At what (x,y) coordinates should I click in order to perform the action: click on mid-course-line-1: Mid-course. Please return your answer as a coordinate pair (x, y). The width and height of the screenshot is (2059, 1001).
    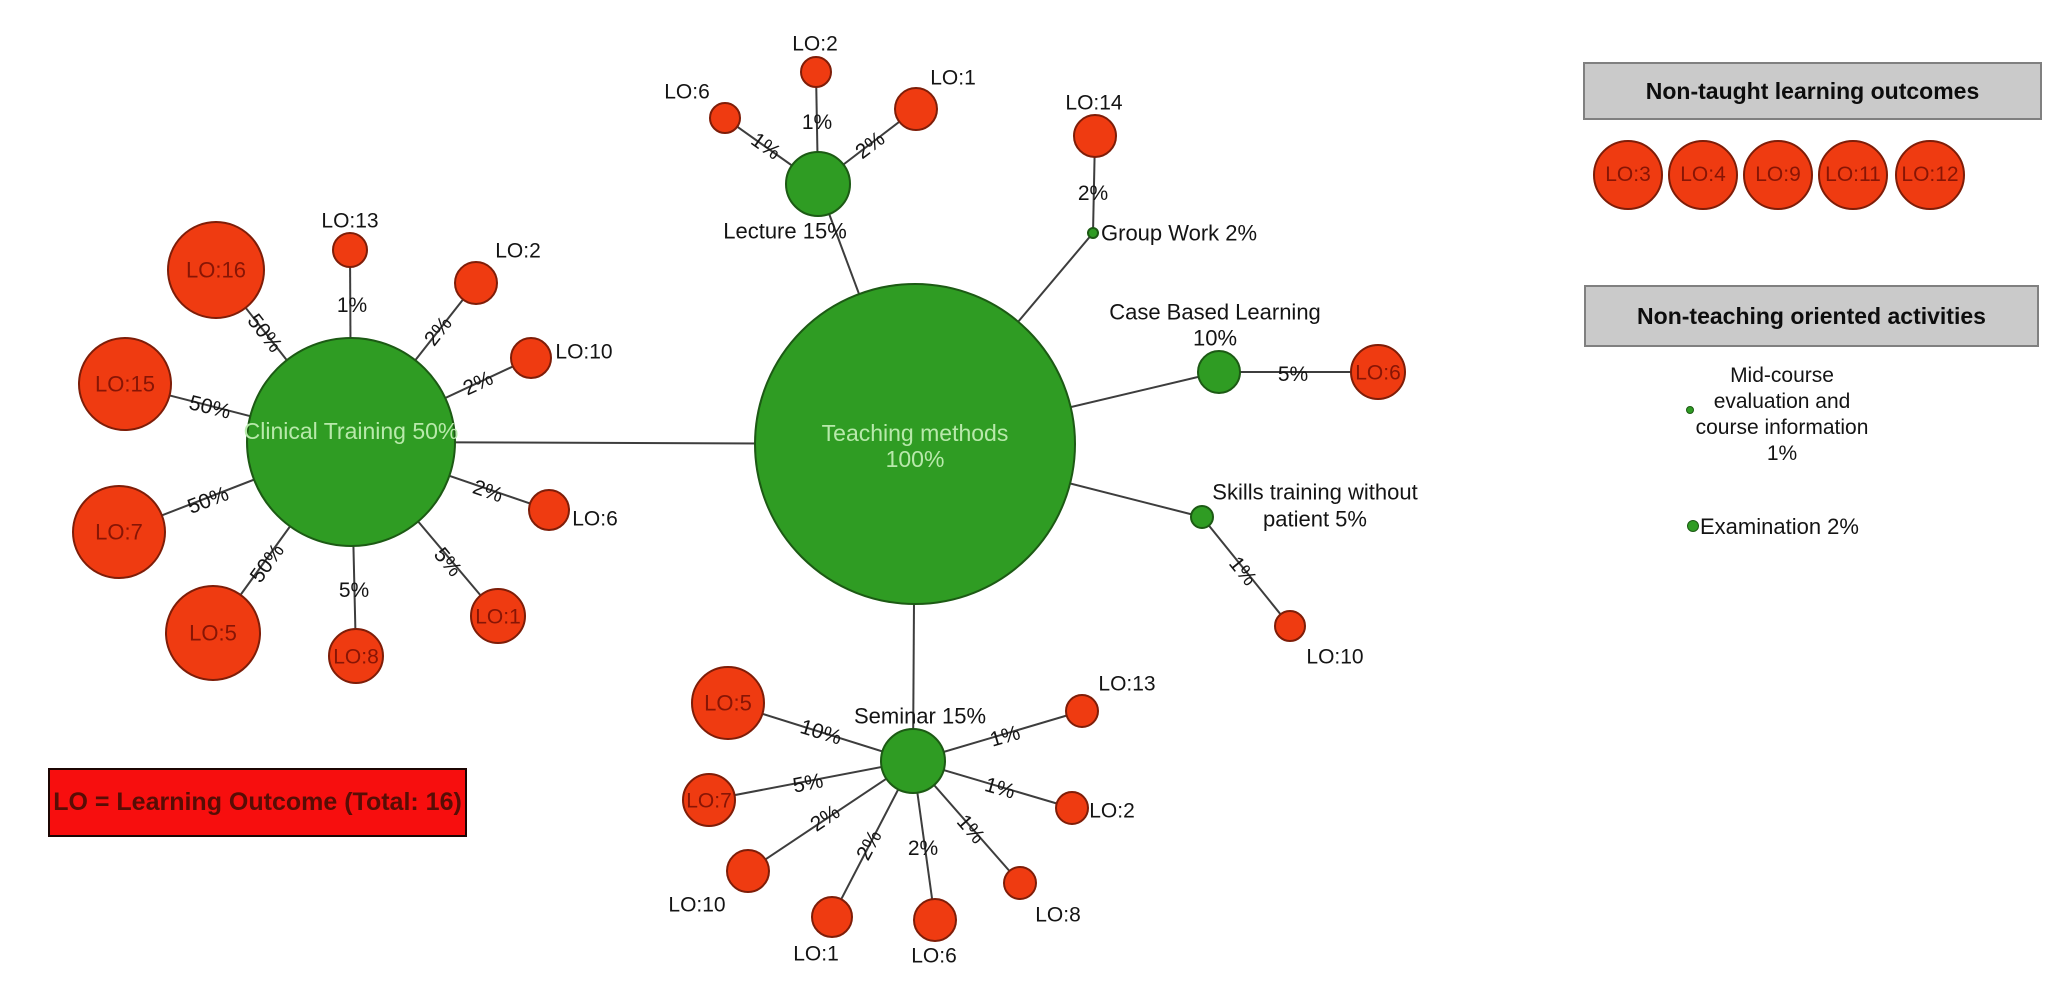
    Looking at the image, I should click on (1782, 375).